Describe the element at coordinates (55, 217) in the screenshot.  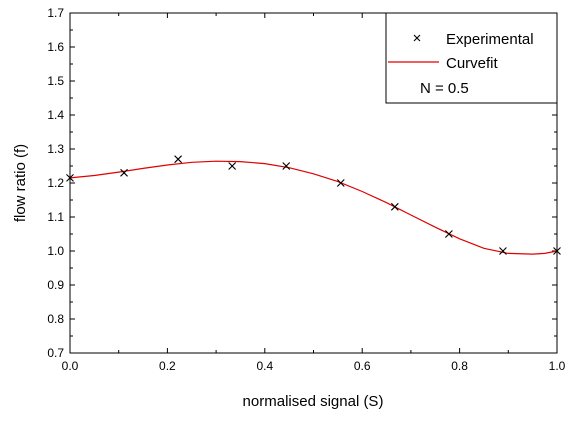
I see `y-tick-label: 1.1` at that location.